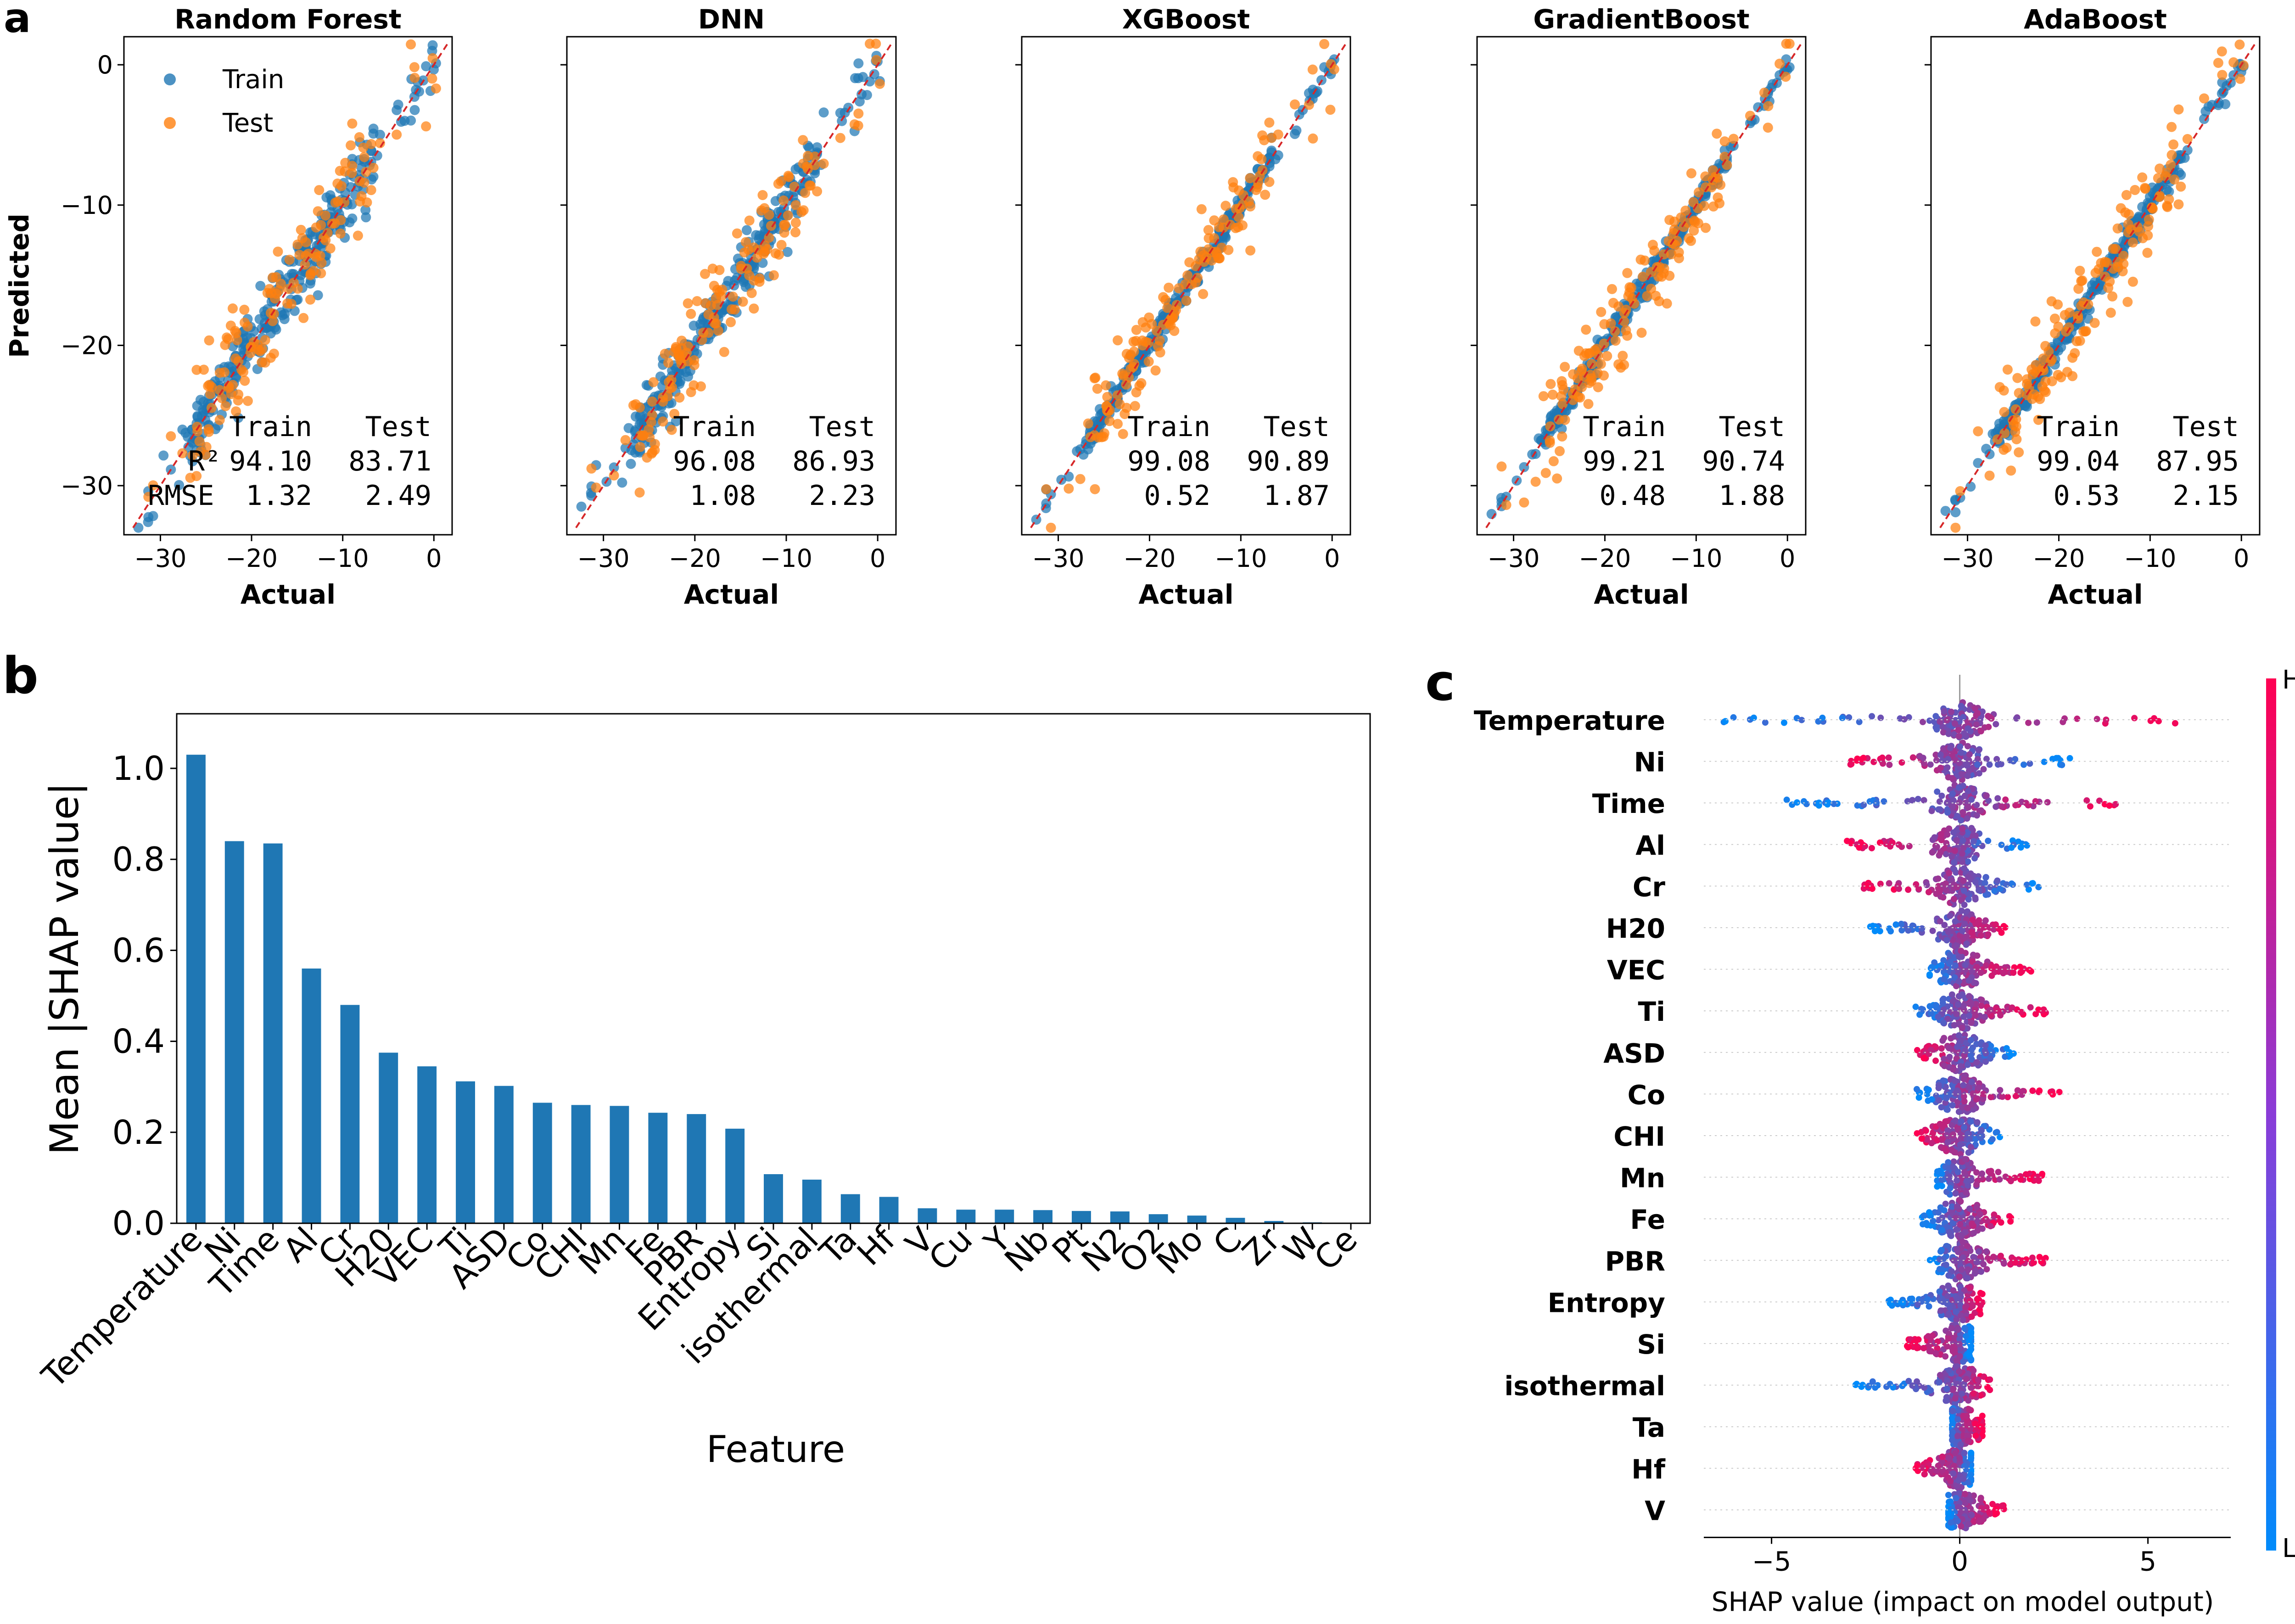 Image resolution: width=2295 pixels, height=1624 pixels. What do you see at coordinates (1027, 1250) in the screenshot?
I see `x-tick-label: Nb` at bounding box center [1027, 1250].